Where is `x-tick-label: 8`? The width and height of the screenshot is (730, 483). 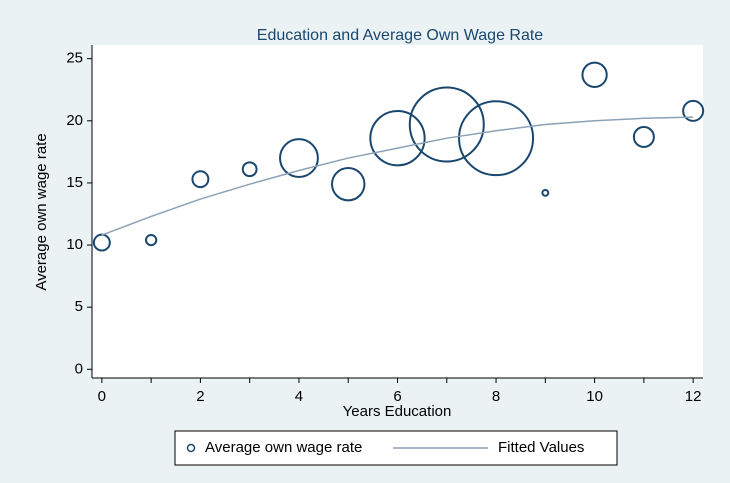 x-tick-label: 8 is located at coordinates (496, 396).